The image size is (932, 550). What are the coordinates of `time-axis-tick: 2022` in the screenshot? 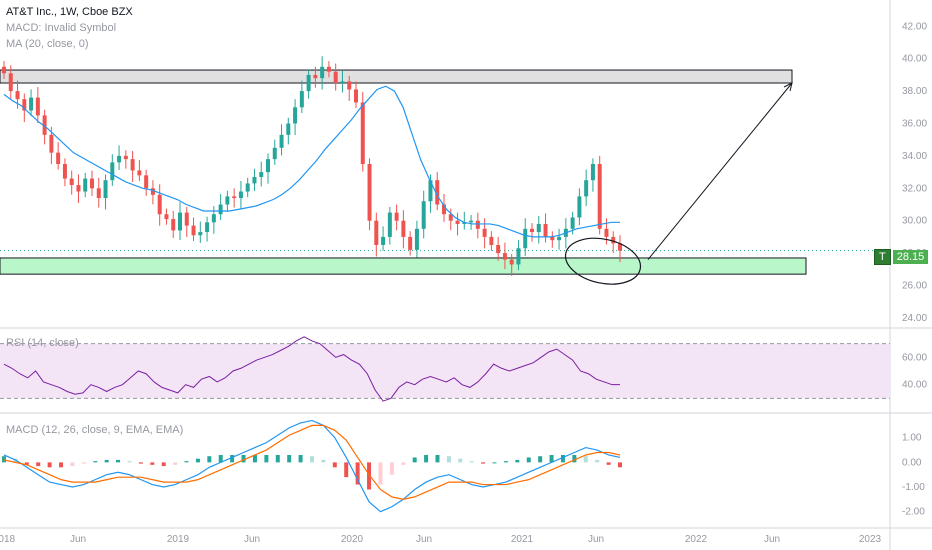 It's located at (696, 539).